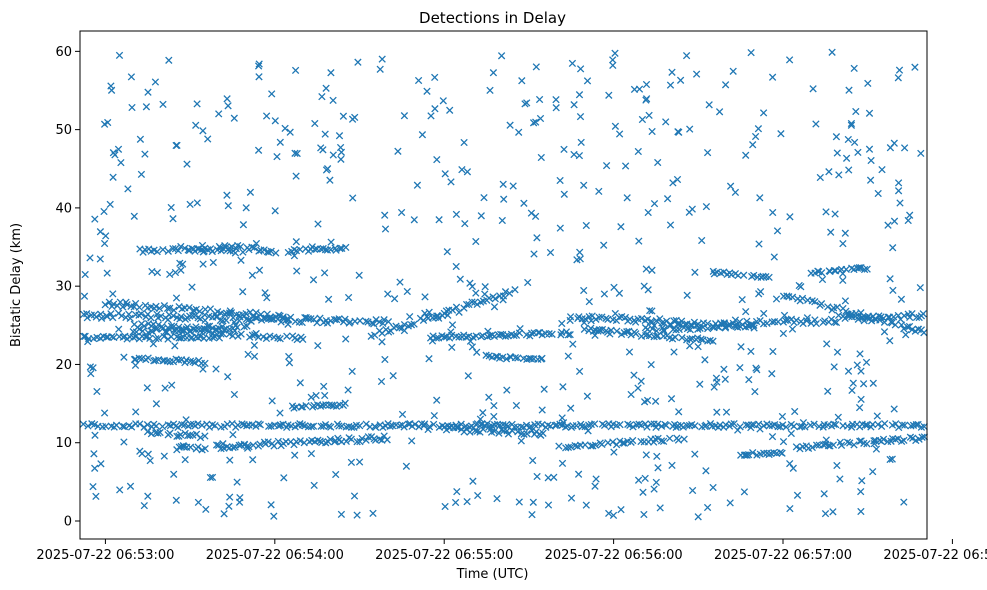 The height and width of the screenshot is (590, 987). Describe the element at coordinates (492, 18) in the screenshot. I see `chart-title: Detections in Delay` at that location.